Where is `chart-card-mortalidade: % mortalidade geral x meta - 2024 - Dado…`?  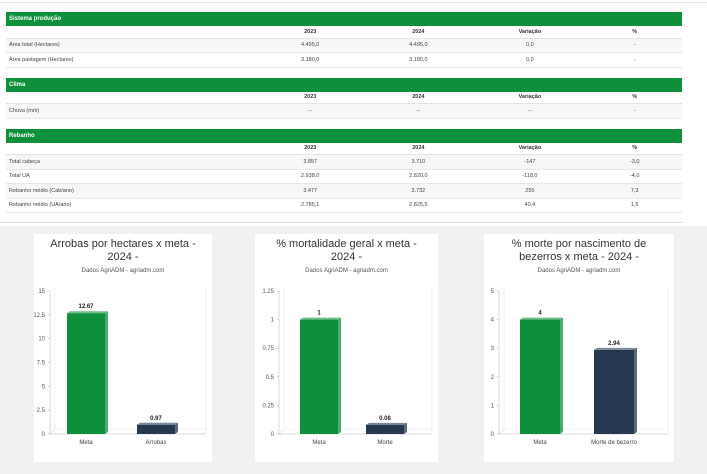 chart-card-mortalidade: % mortalidade geral x meta - 2024 - Dado… is located at coordinates (346, 348).